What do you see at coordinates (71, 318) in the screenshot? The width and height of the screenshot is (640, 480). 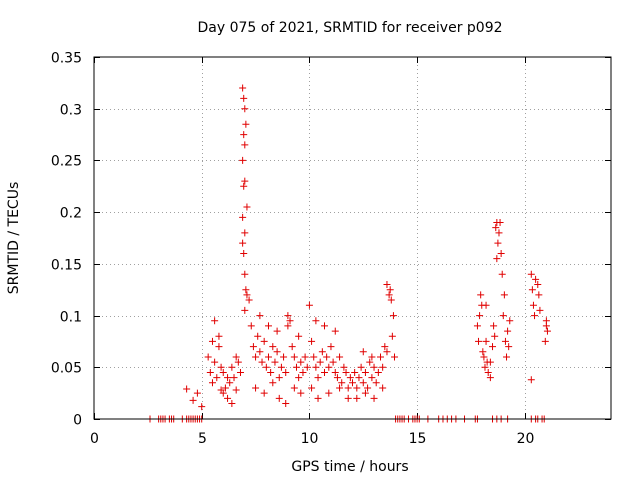 I see `y-tick-label: 0.1` at bounding box center [71, 318].